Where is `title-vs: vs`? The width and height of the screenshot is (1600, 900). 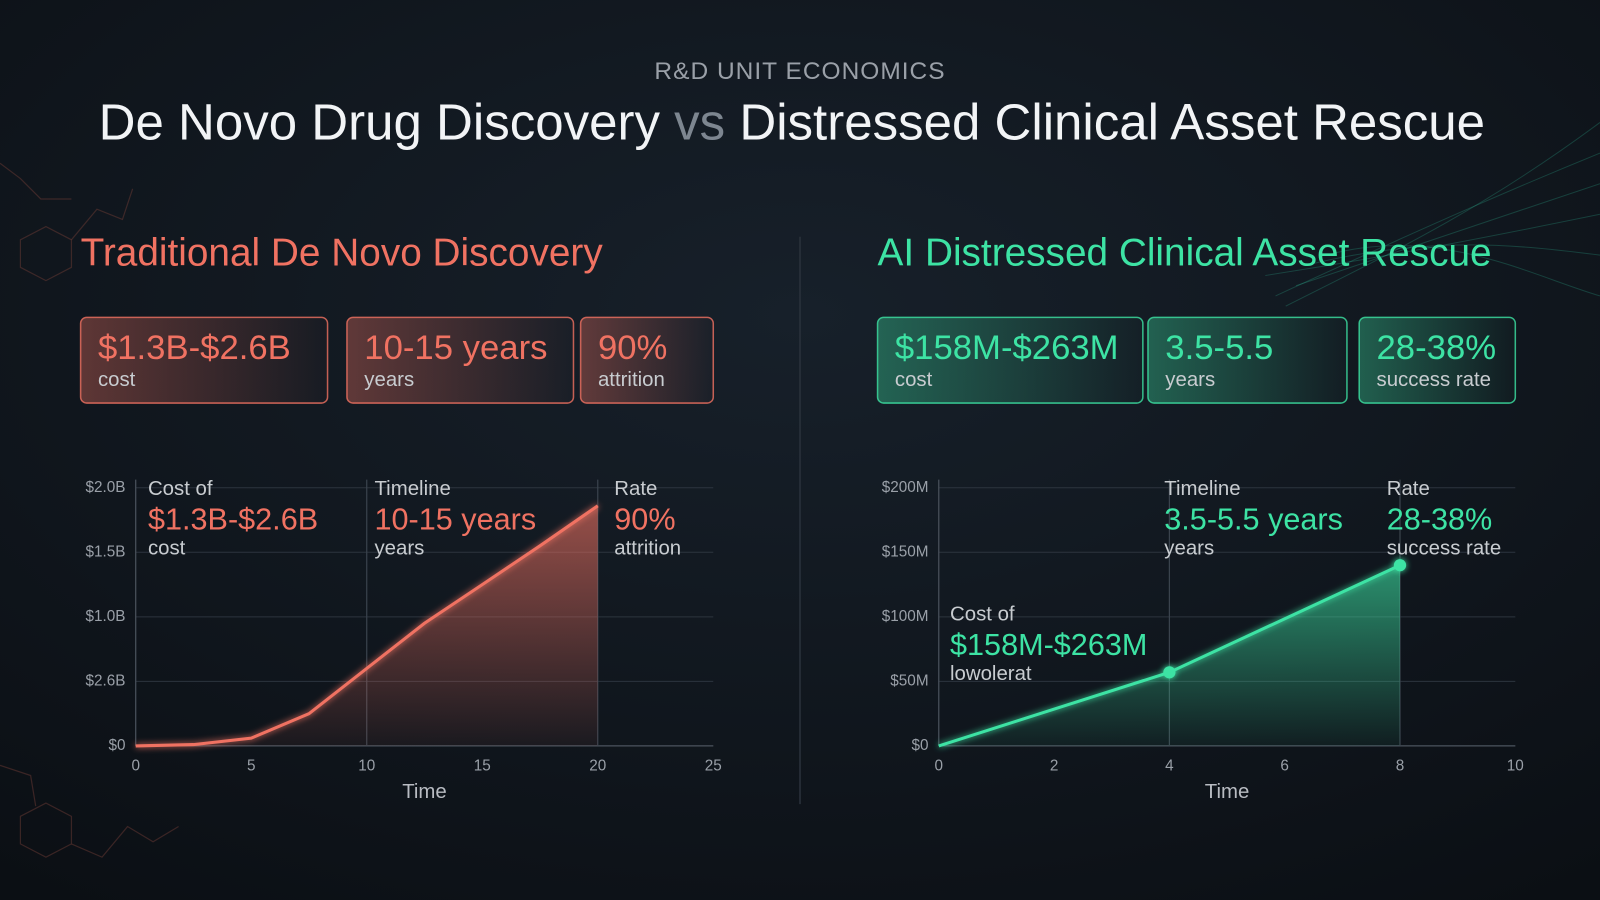 title-vs: vs is located at coordinates (699, 122).